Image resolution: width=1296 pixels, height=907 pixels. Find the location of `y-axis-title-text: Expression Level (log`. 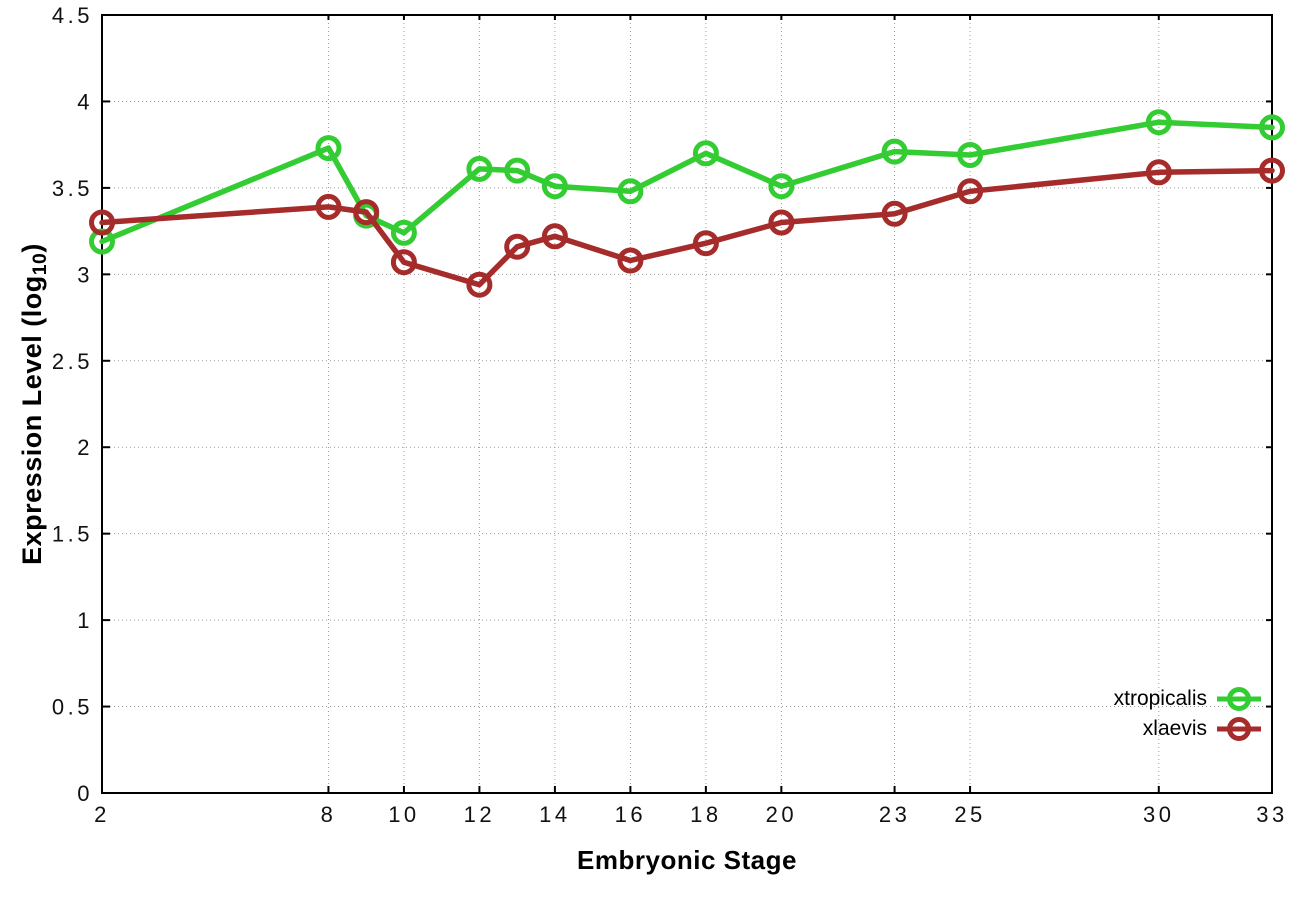

y-axis-title-text: Expression Level (log is located at coordinates (32, 420).